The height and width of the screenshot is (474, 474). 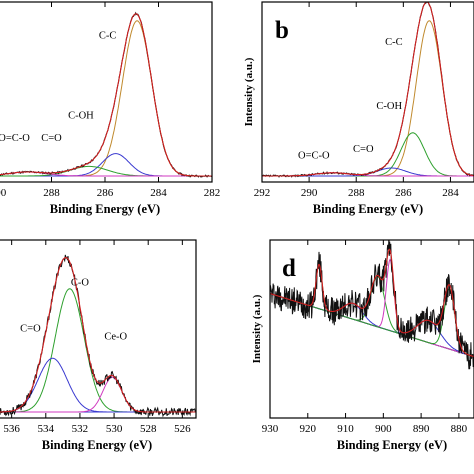 I want to click on x-tick-label: 920, so click(x=308, y=429).